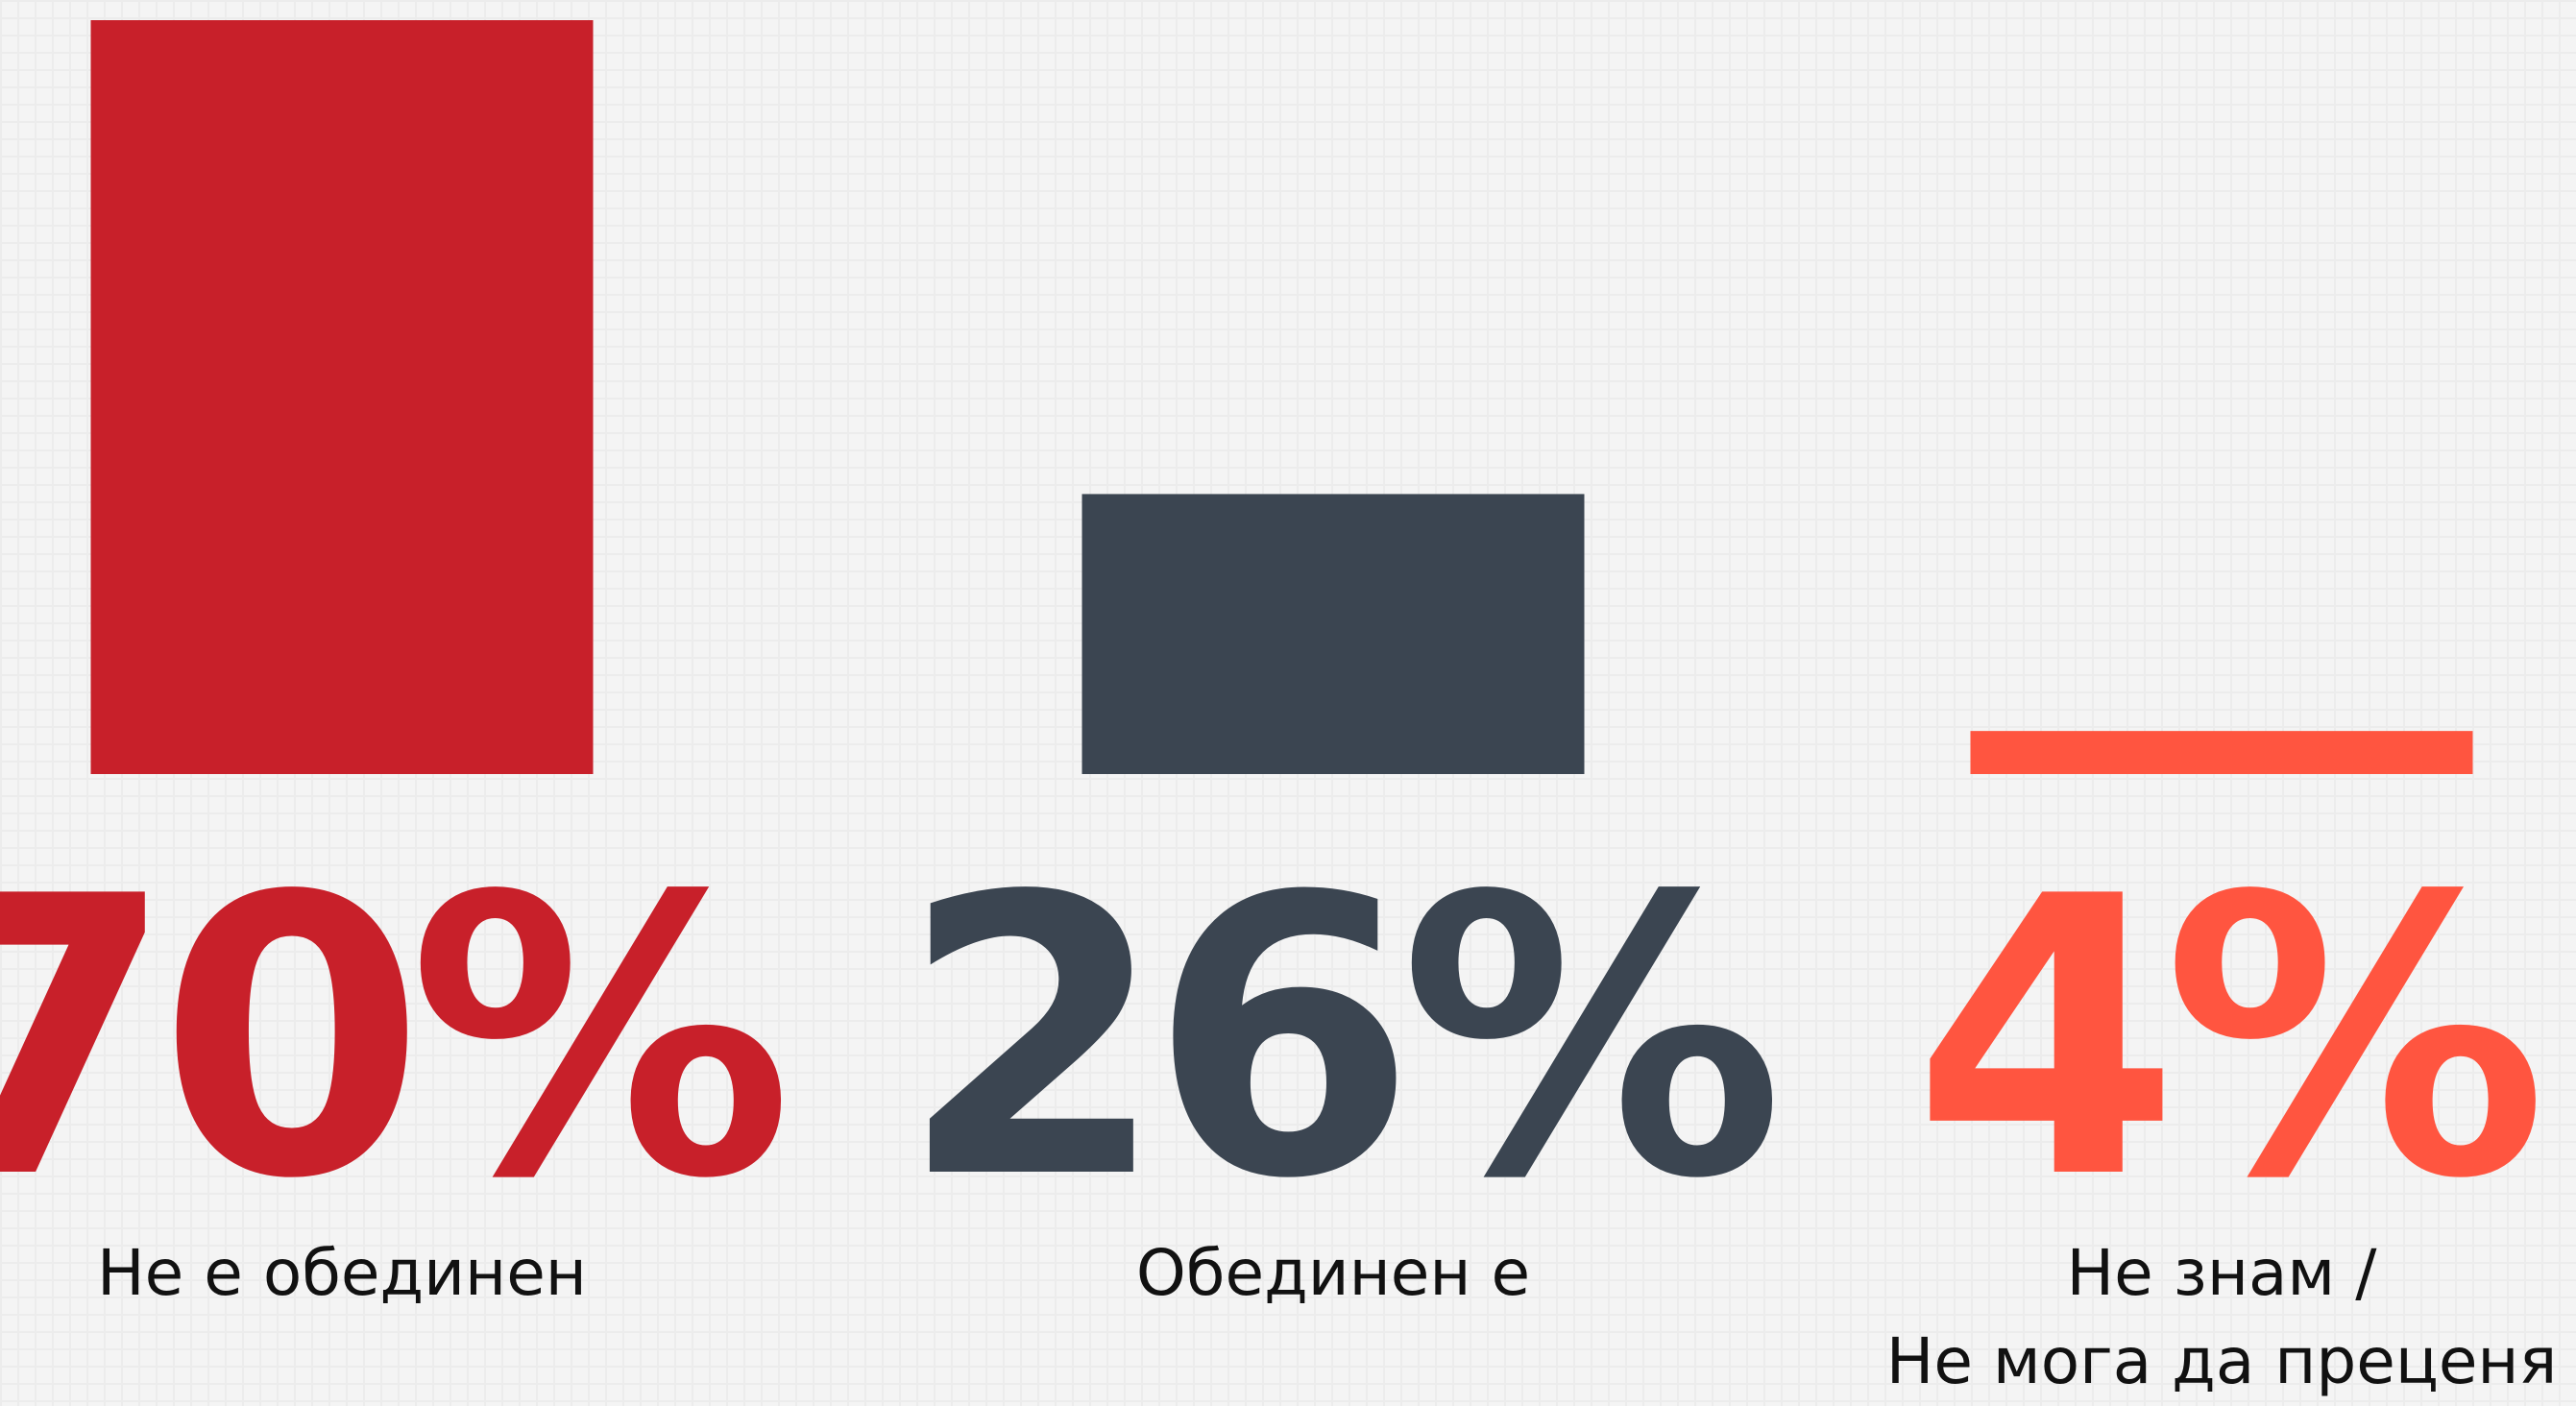  Describe the element at coordinates (342, 1273) in the screenshot. I see `category-label: Не е обединен` at that location.